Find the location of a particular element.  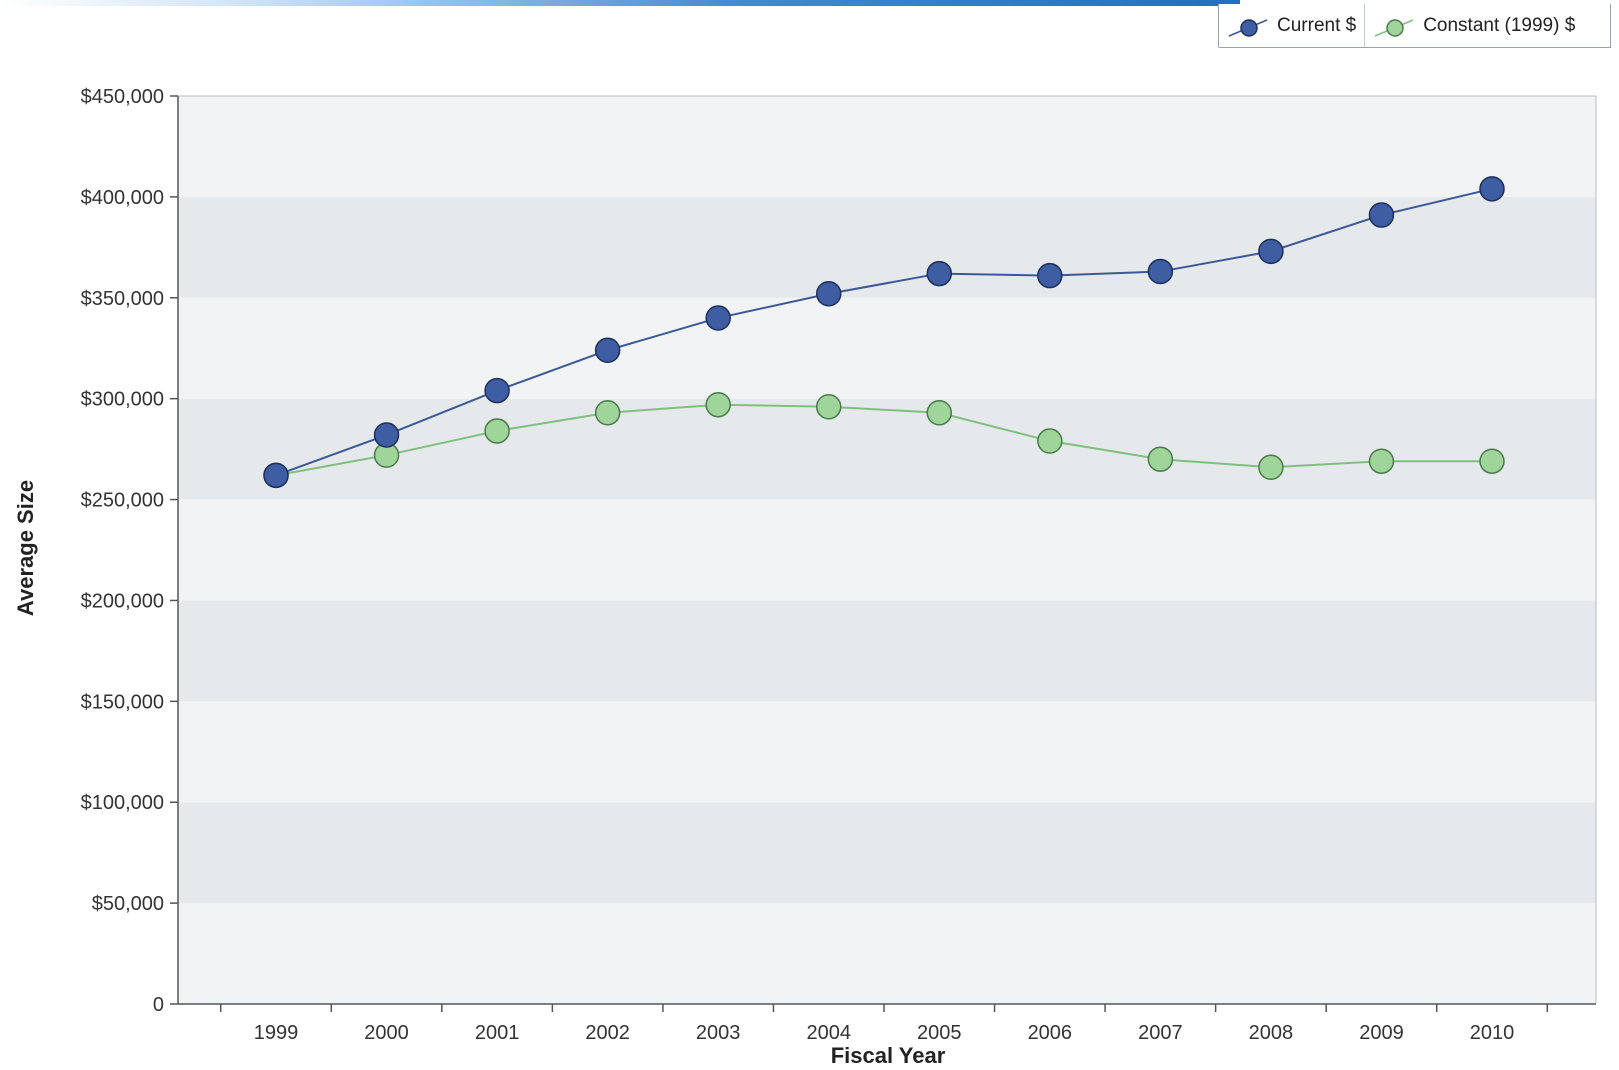

y-tick-label: $400,000 is located at coordinates (122, 198).